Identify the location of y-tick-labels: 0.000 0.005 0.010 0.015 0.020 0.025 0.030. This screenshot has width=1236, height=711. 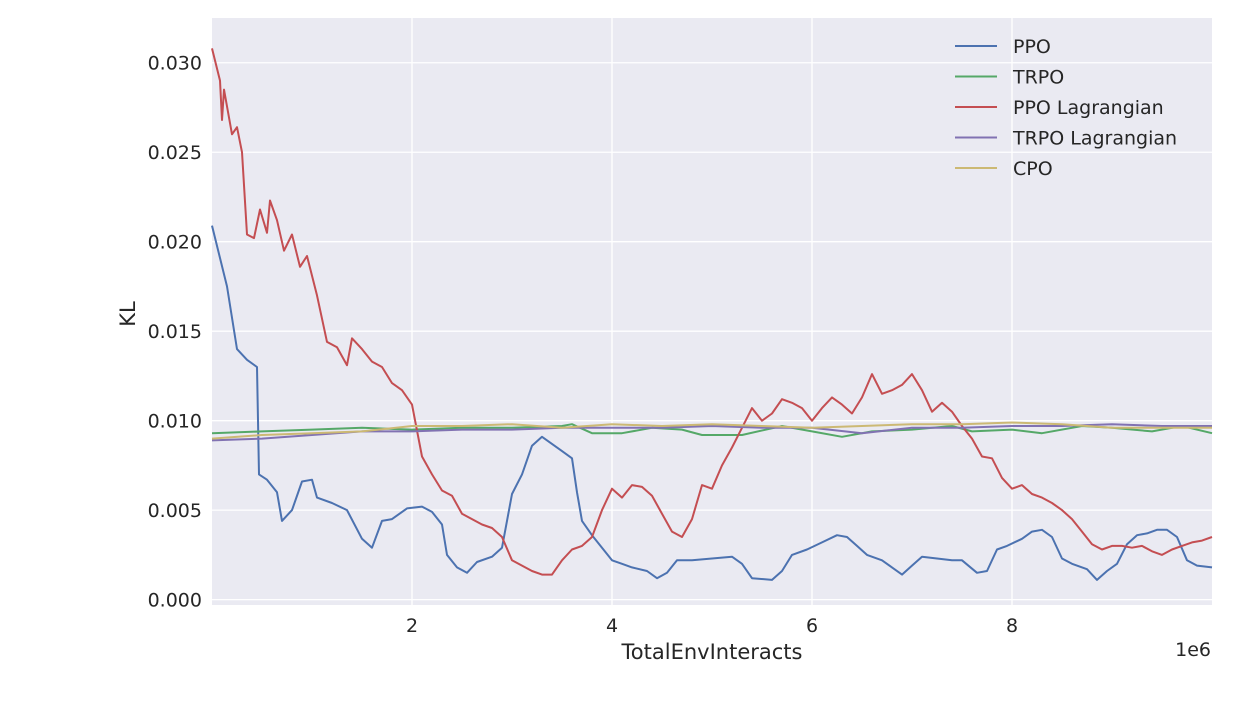
(175, 332).